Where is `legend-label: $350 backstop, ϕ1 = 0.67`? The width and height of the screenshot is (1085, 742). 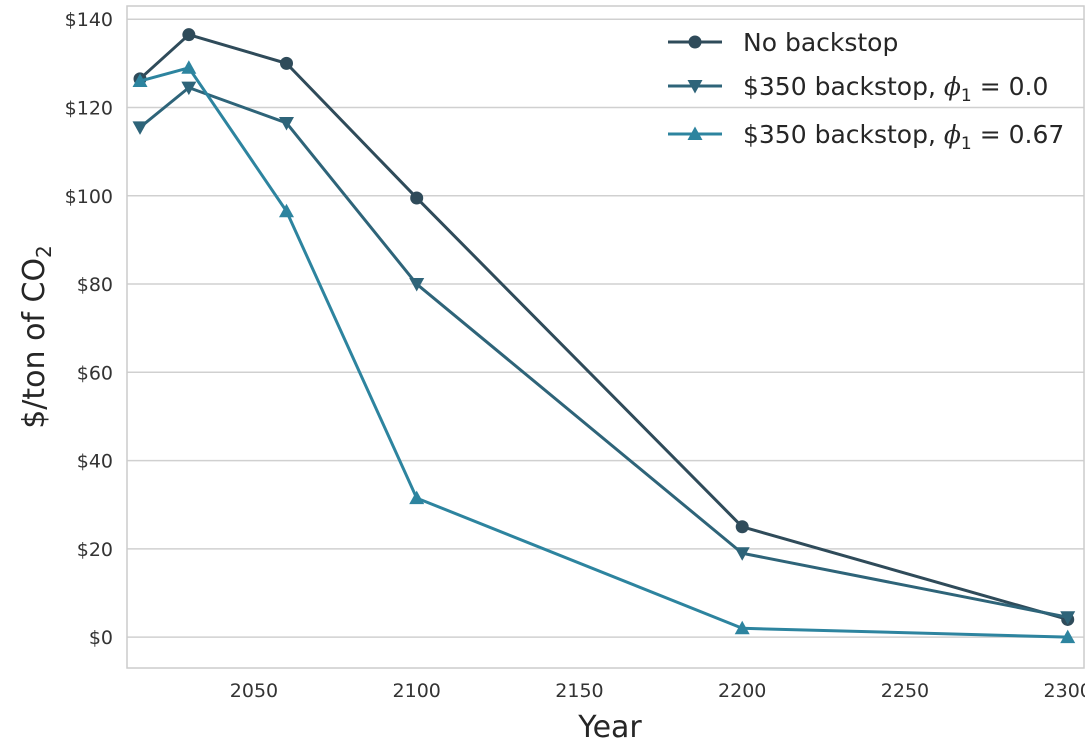
legend-label: $350 backstop, ϕ1 = 0.67 is located at coordinates (903, 137).